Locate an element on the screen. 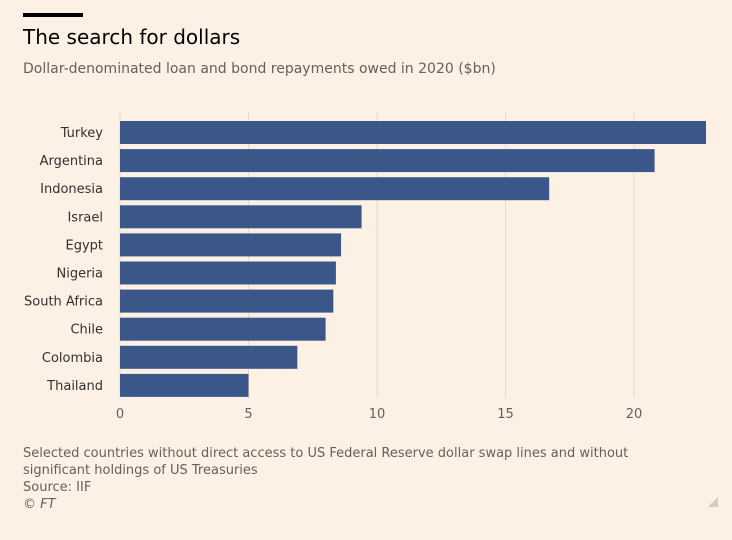  x-tick-label: 5 is located at coordinates (248, 414).